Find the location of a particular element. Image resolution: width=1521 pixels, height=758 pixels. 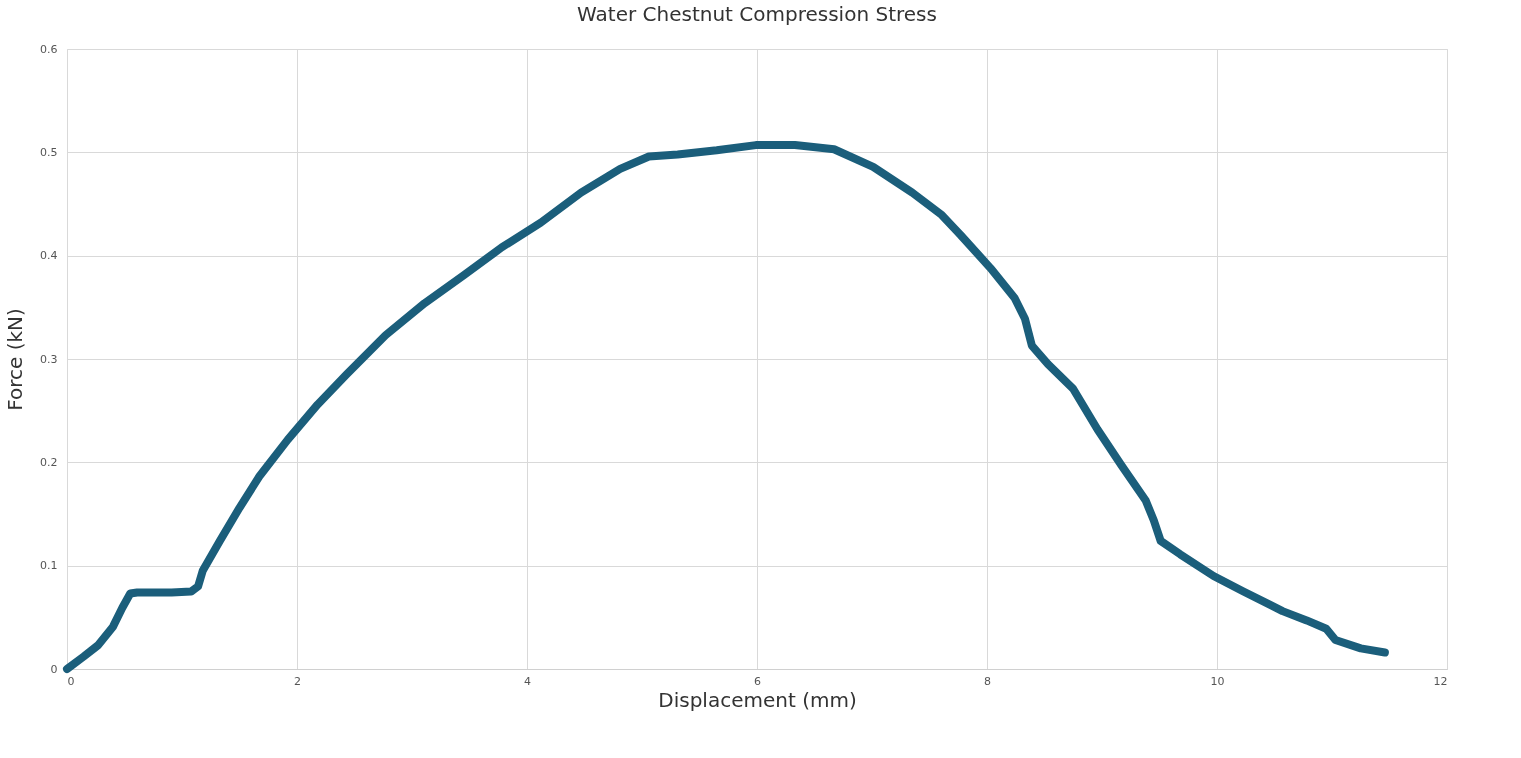

x-tick-label: 12 is located at coordinates (1440, 681).